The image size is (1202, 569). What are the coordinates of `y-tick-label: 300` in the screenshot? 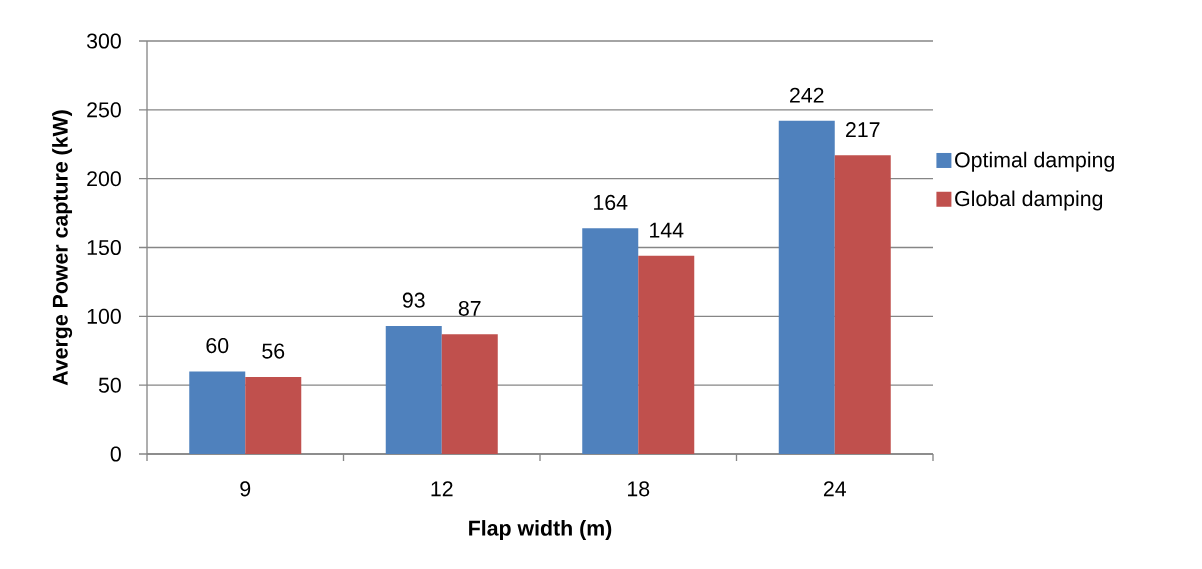 It's located at (103, 41).